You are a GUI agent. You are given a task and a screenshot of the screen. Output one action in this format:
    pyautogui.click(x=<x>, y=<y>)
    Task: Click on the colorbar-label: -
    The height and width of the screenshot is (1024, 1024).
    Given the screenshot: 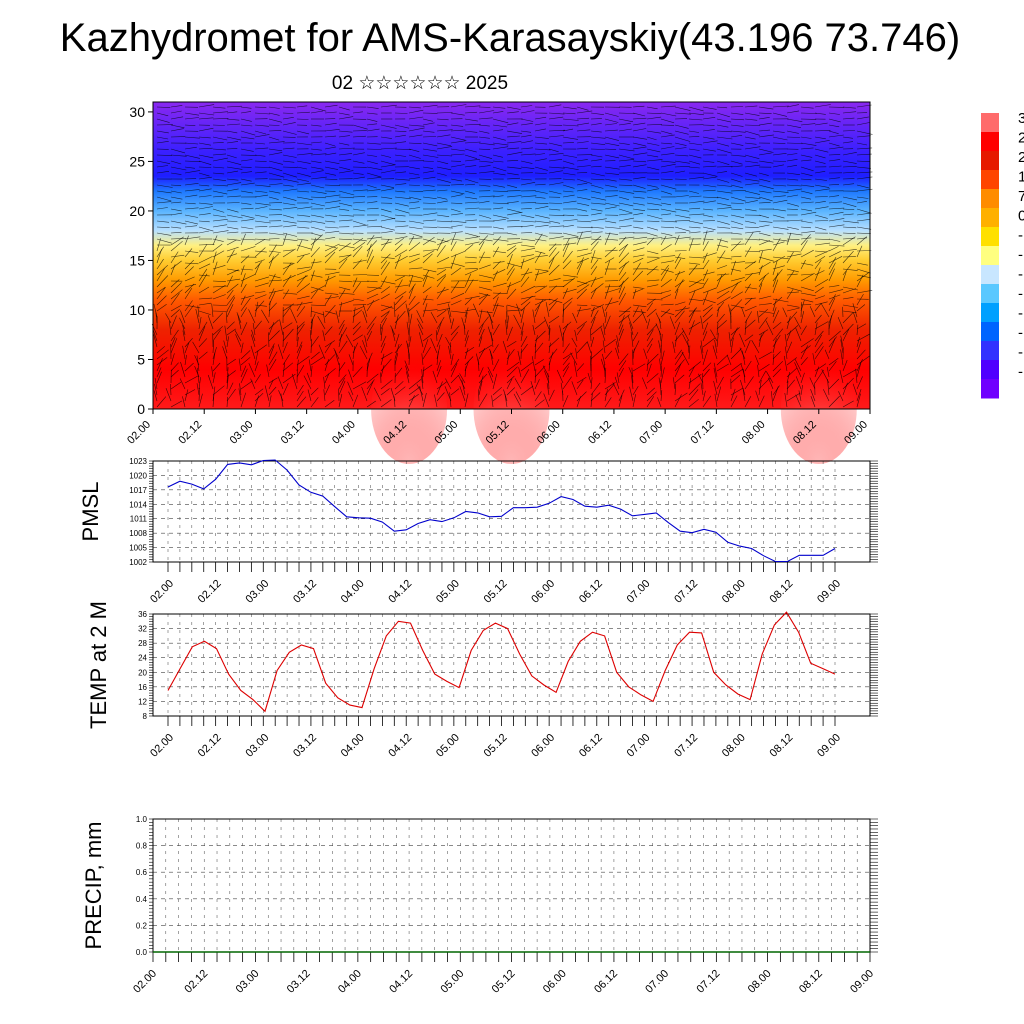 What is the action you would take?
    pyautogui.click(x=1020, y=372)
    